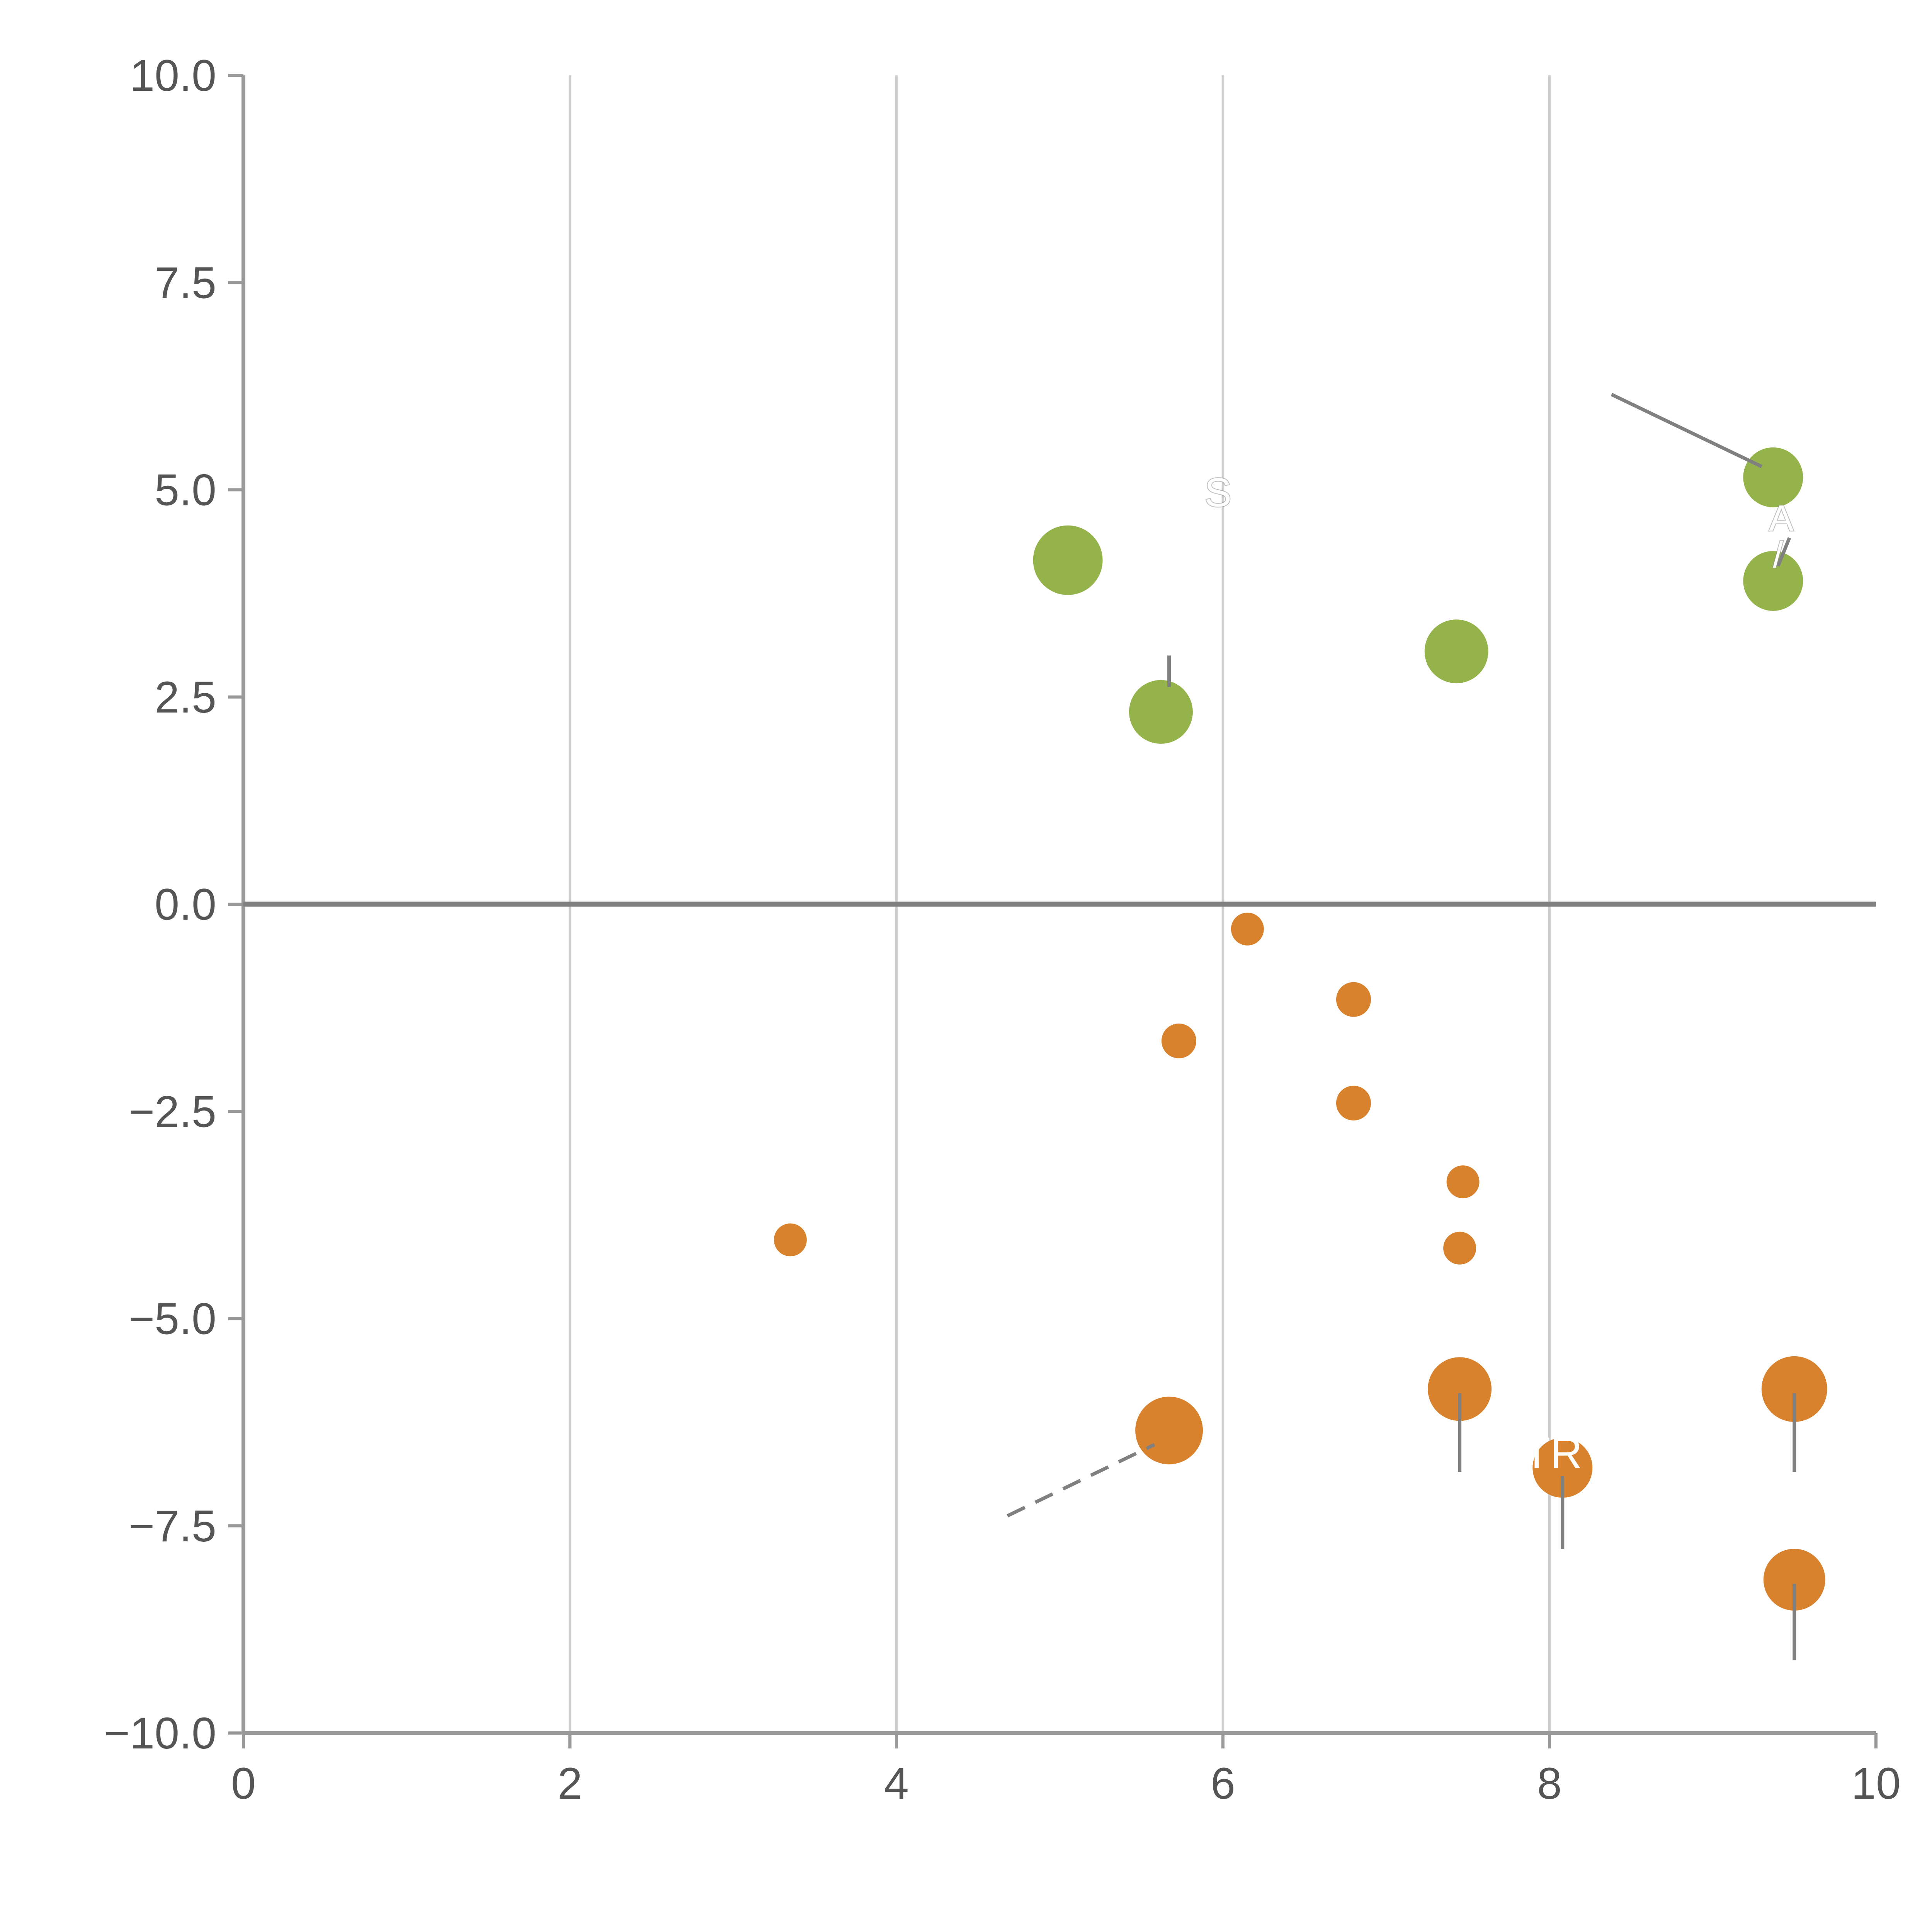  I want to click on x-tick-label: 2, so click(570, 1784).